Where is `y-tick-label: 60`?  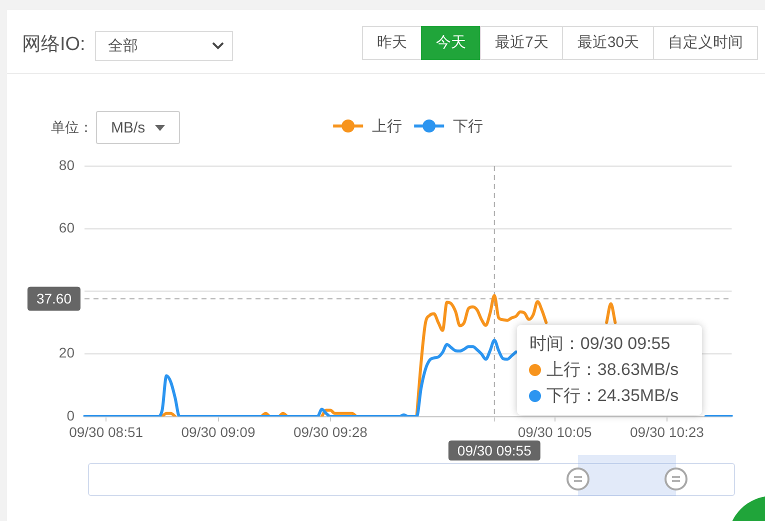 y-tick-label: 60 is located at coordinates (66, 227).